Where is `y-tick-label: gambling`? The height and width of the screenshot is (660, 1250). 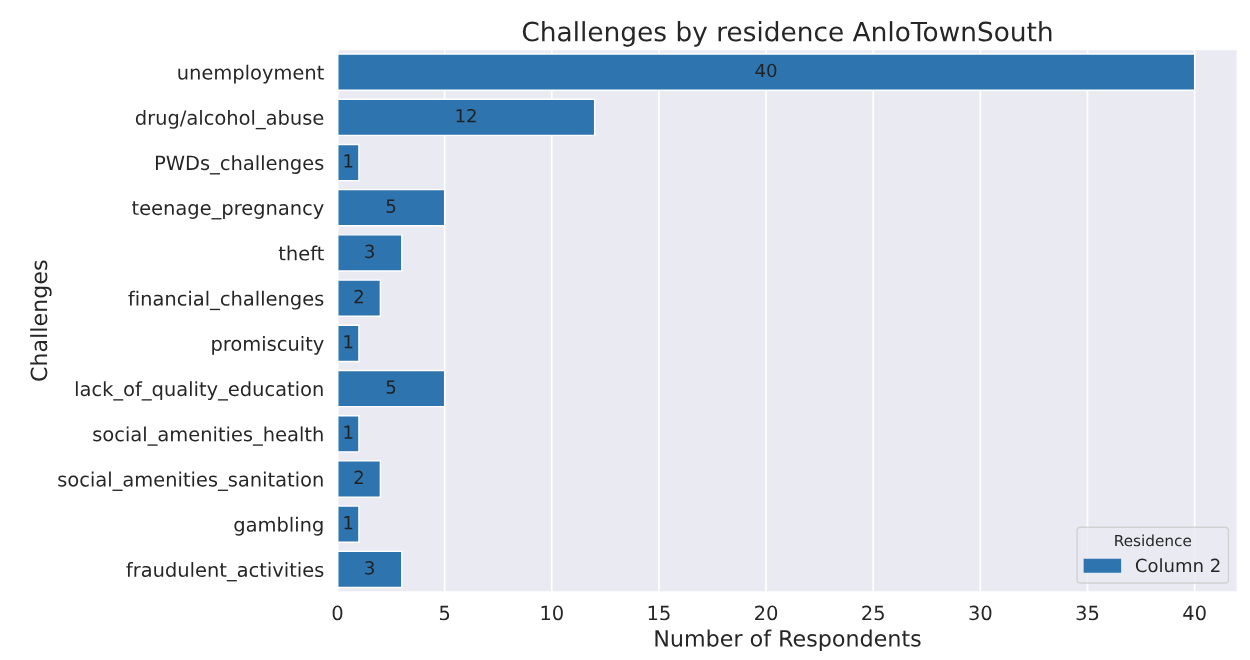
y-tick-label: gambling is located at coordinates (278, 526).